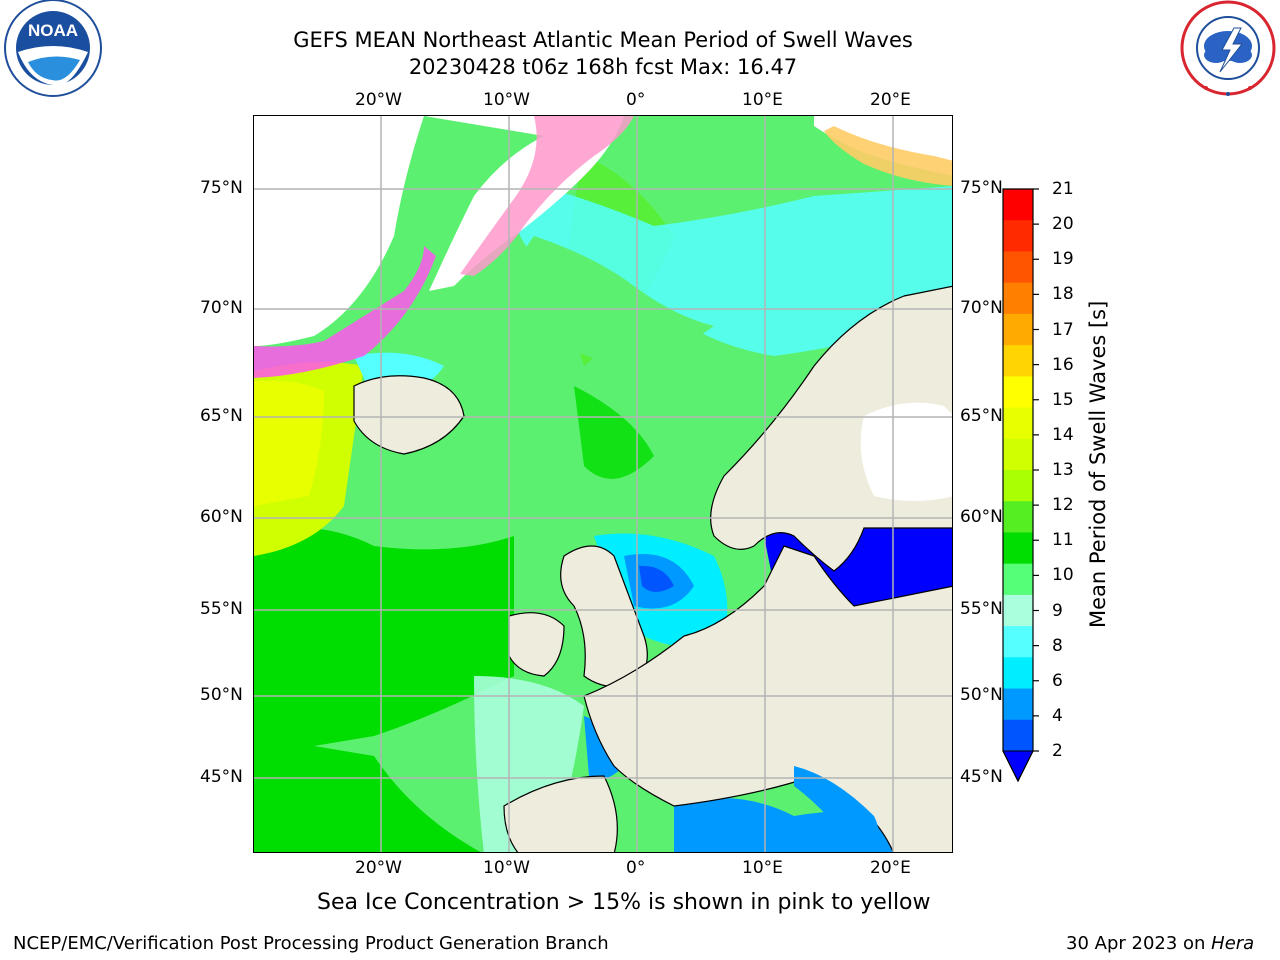 Image resolution: width=1280 pixels, height=960 pixels. I want to click on lon-label-bottom: 0°, so click(636, 868).